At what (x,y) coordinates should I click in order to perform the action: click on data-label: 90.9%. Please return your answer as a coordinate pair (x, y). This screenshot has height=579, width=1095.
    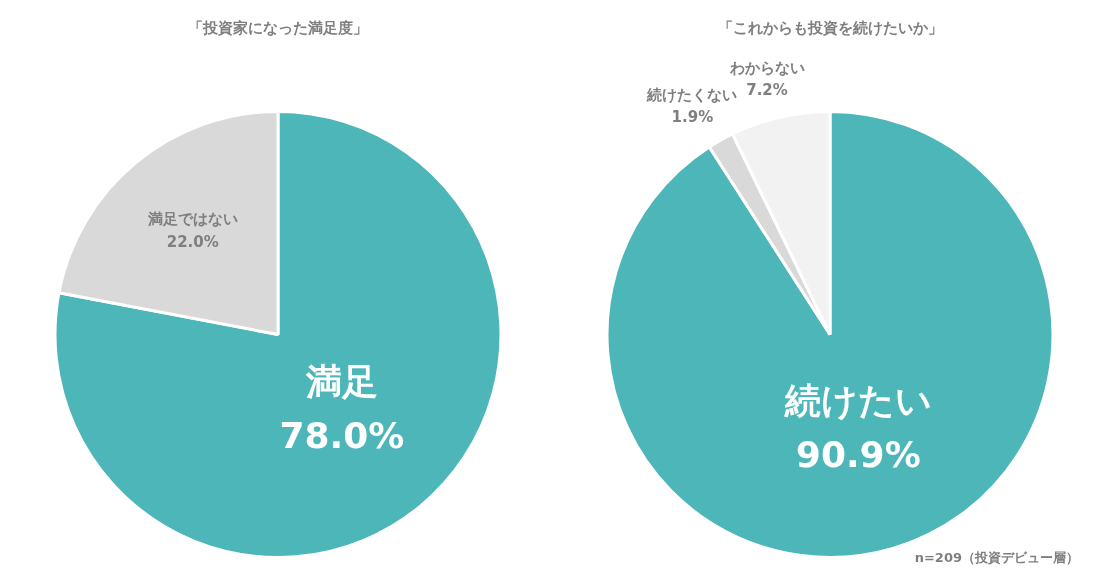
    Looking at the image, I should click on (858, 455).